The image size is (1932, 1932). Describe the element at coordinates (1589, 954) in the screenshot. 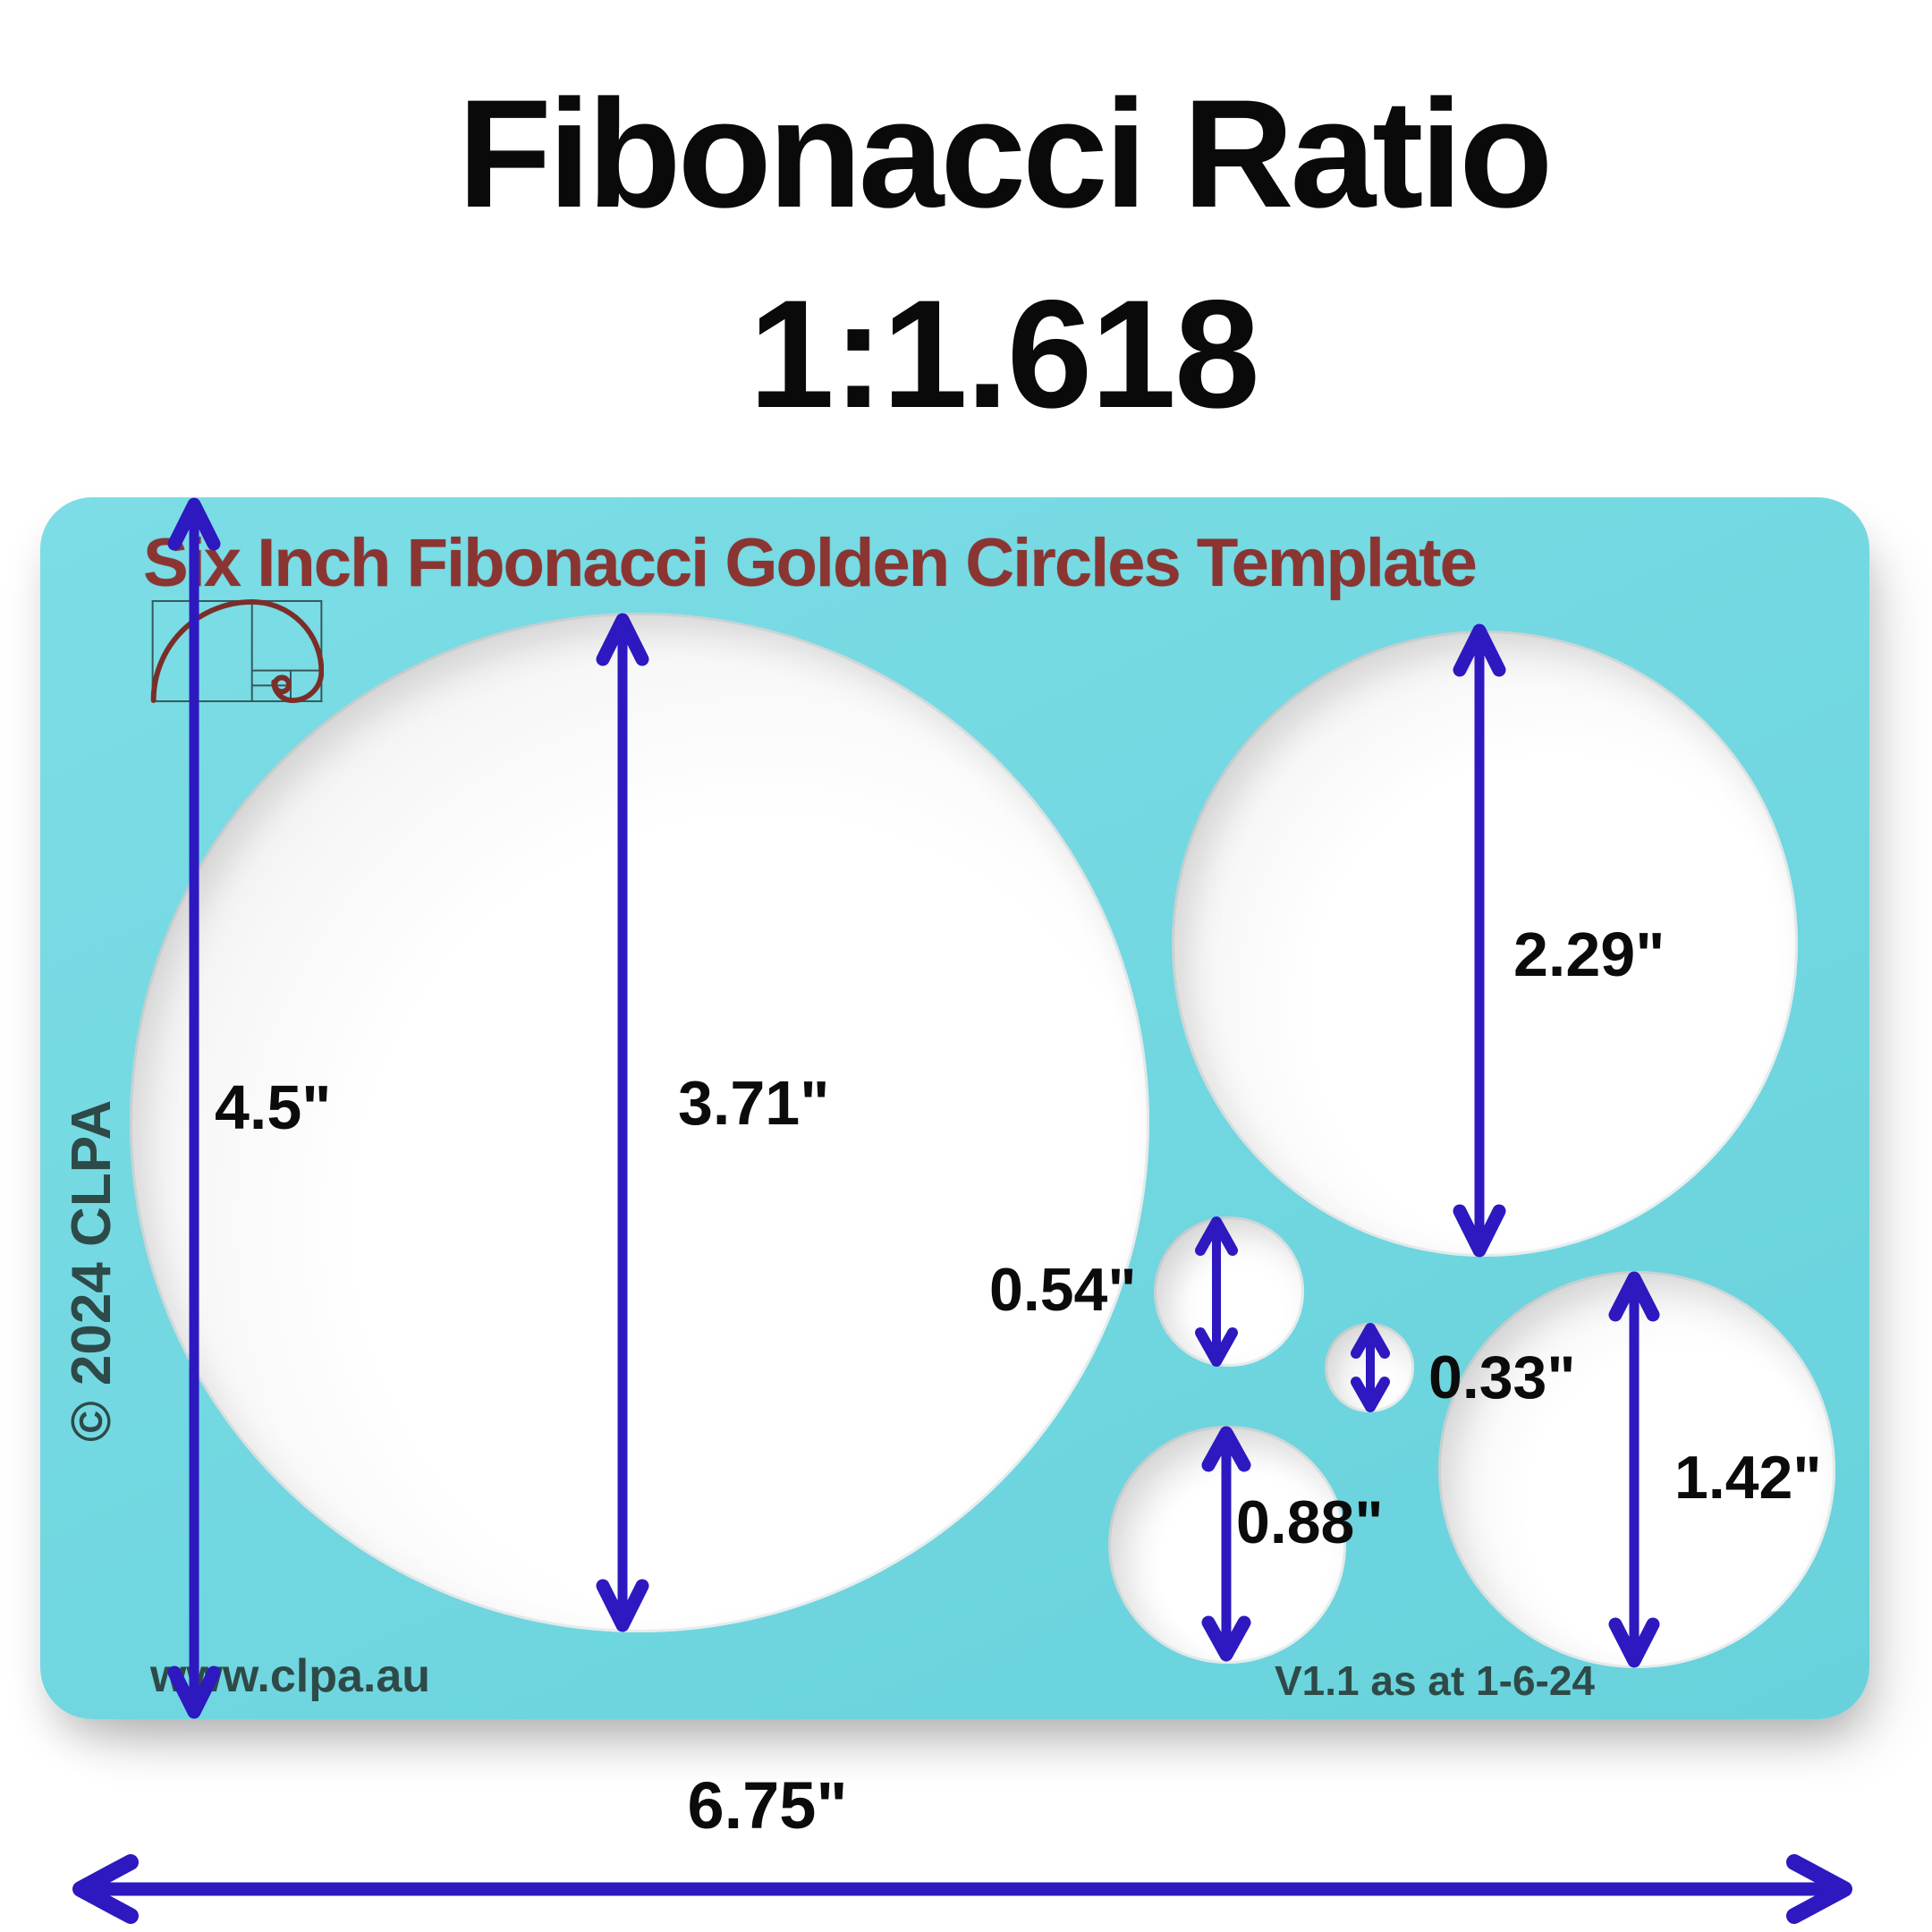

I see `dim-label-circle-2-29: 2.29"` at that location.